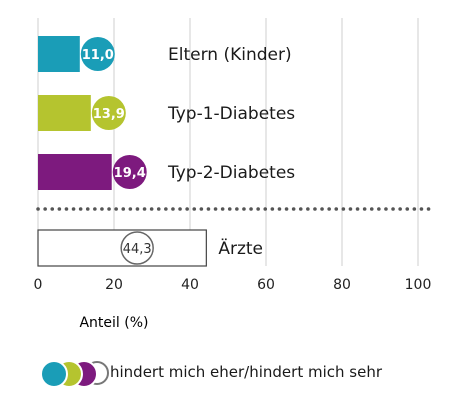  I want to click on legend-swatch-teal, so click(54, 374).